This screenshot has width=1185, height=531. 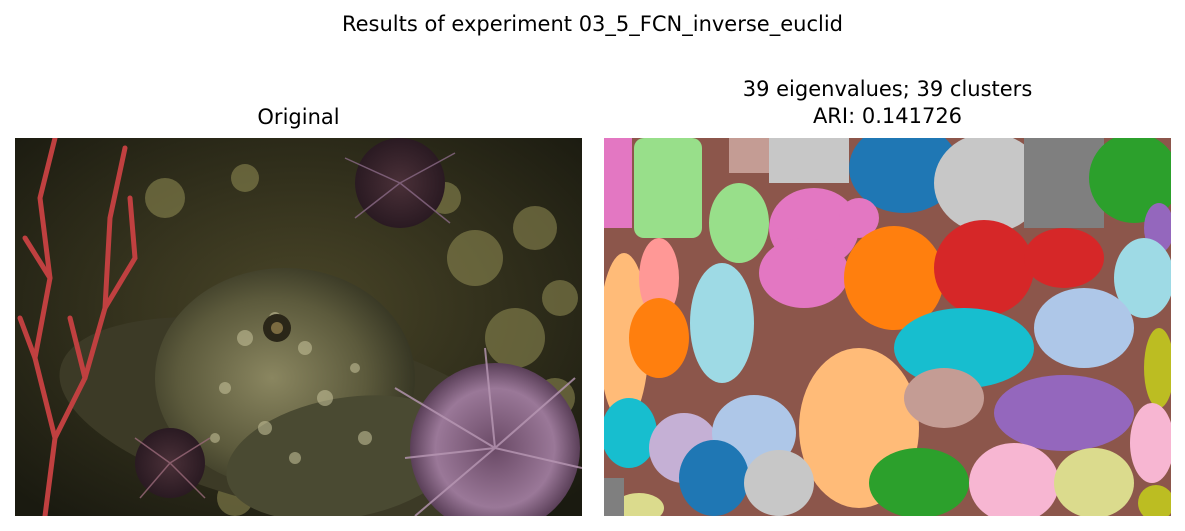 I want to click on segmentation-title-line1: 39 eigenvalues; 39 clusters, so click(x=887, y=89).